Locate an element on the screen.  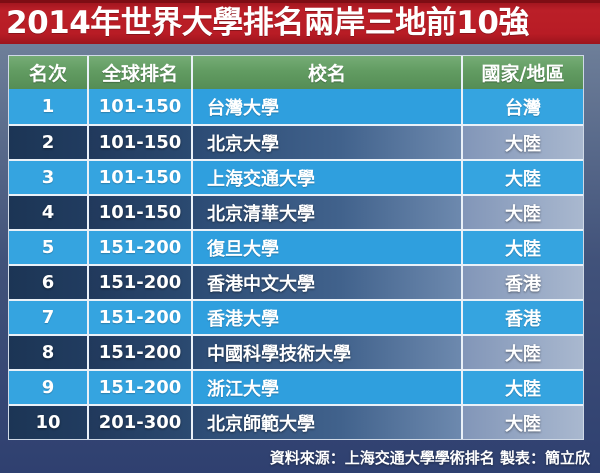
cell-rank: 9 is located at coordinates (48, 387).